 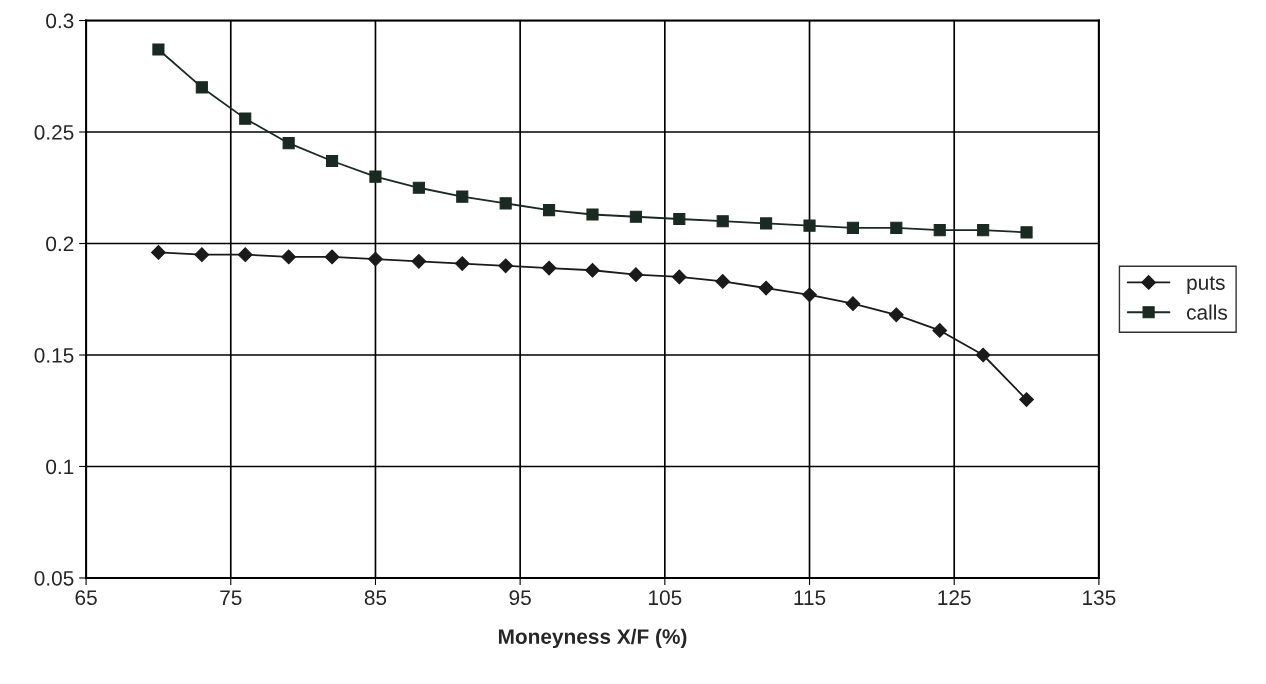 I want to click on x-tick-label: 105, so click(x=665, y=598).